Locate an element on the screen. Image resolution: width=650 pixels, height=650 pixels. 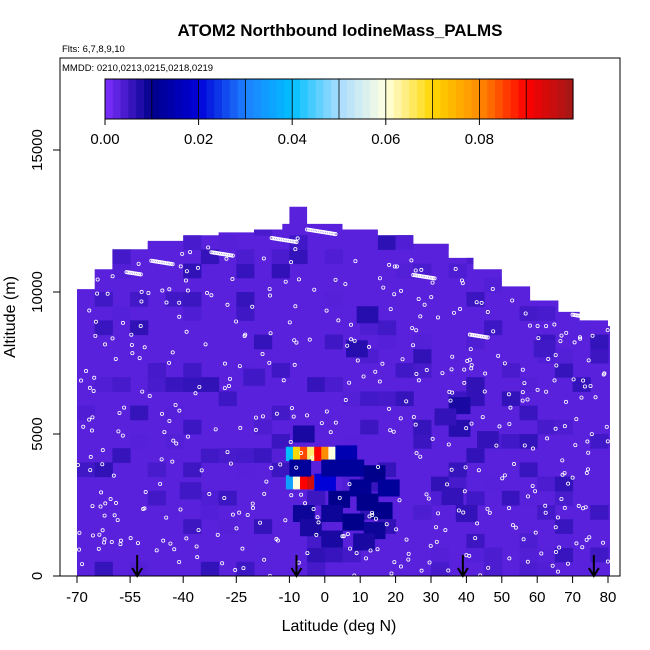
x-tick-label: 70 is located at coordinates (572, 597).